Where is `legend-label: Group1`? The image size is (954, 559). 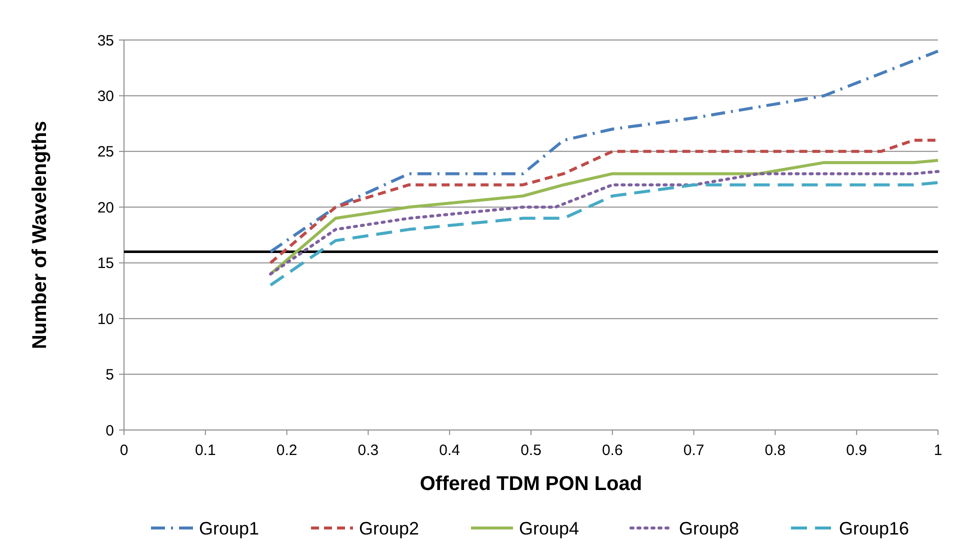
legend-label: Group1 is located at coordinates (229, 528).